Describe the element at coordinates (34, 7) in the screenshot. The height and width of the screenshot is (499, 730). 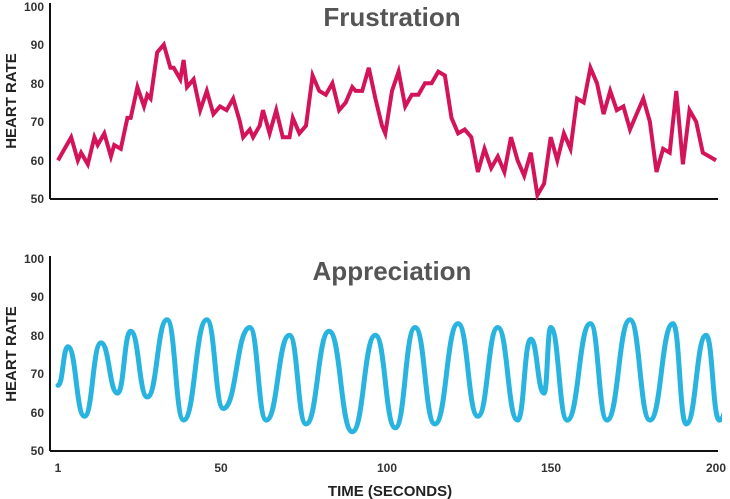
I see `frustration-y-tick-100: 100` at that location.